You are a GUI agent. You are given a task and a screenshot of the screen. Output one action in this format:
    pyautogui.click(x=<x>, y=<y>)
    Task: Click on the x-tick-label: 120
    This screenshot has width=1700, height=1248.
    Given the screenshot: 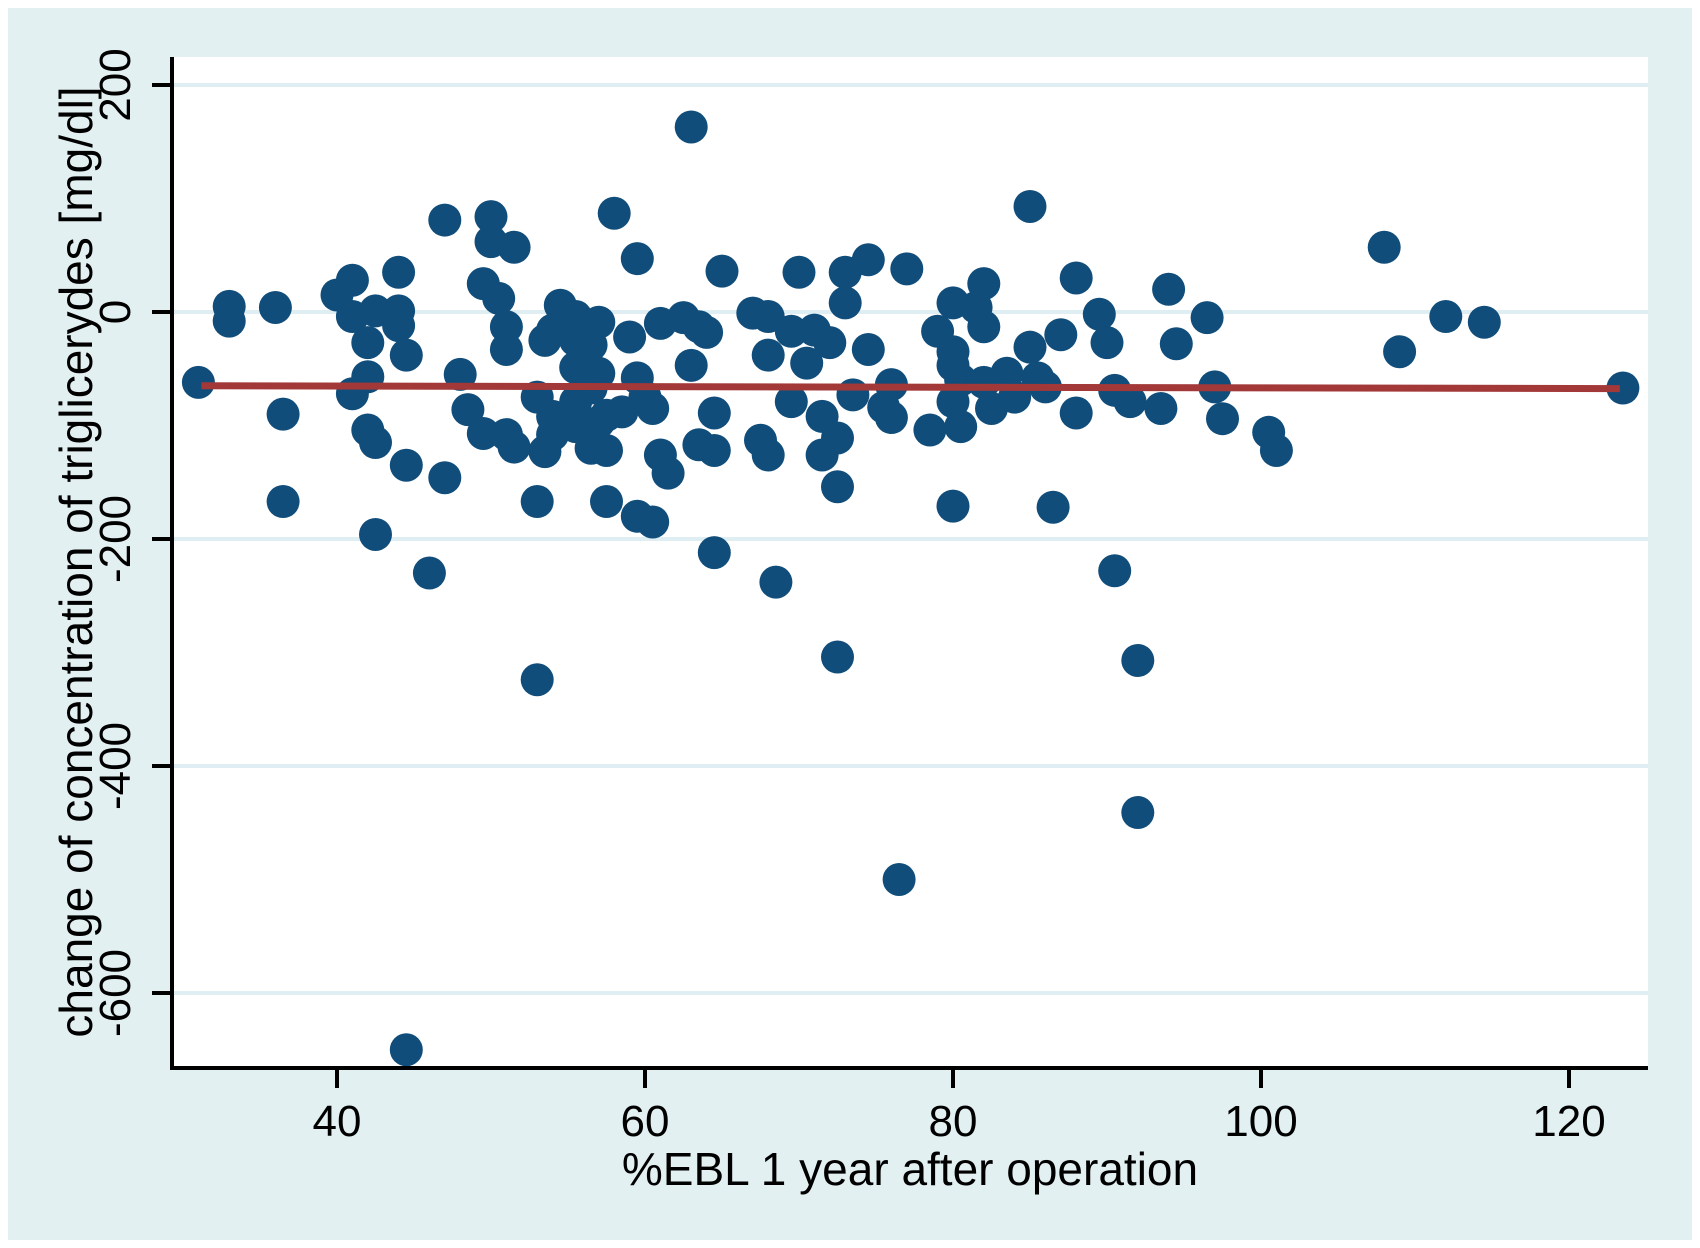 What is the action you would take?
    pyautogui.click(x=1568, y=1121)
    